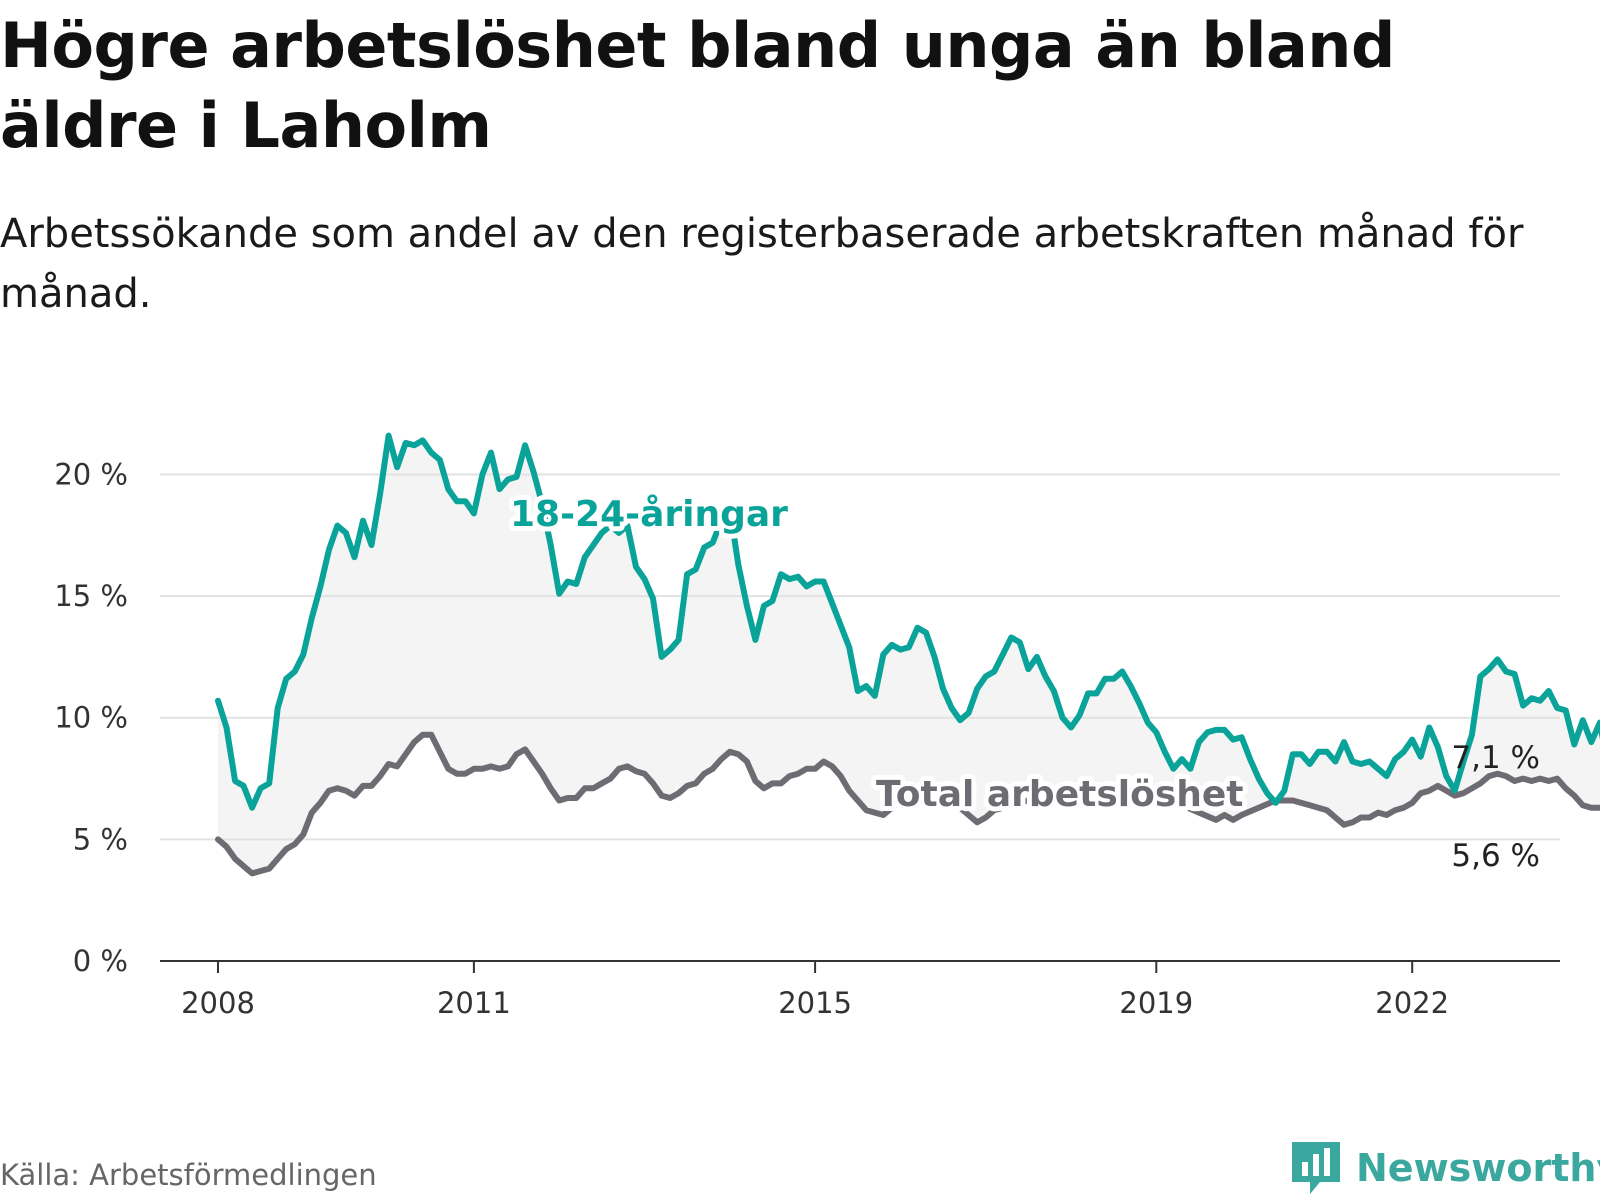 The image size is (1600, 1200). Describe the element at coordinates (1060, 794) in the screenshot. I see `series-label-total: Total arbetslöshet` at that location.